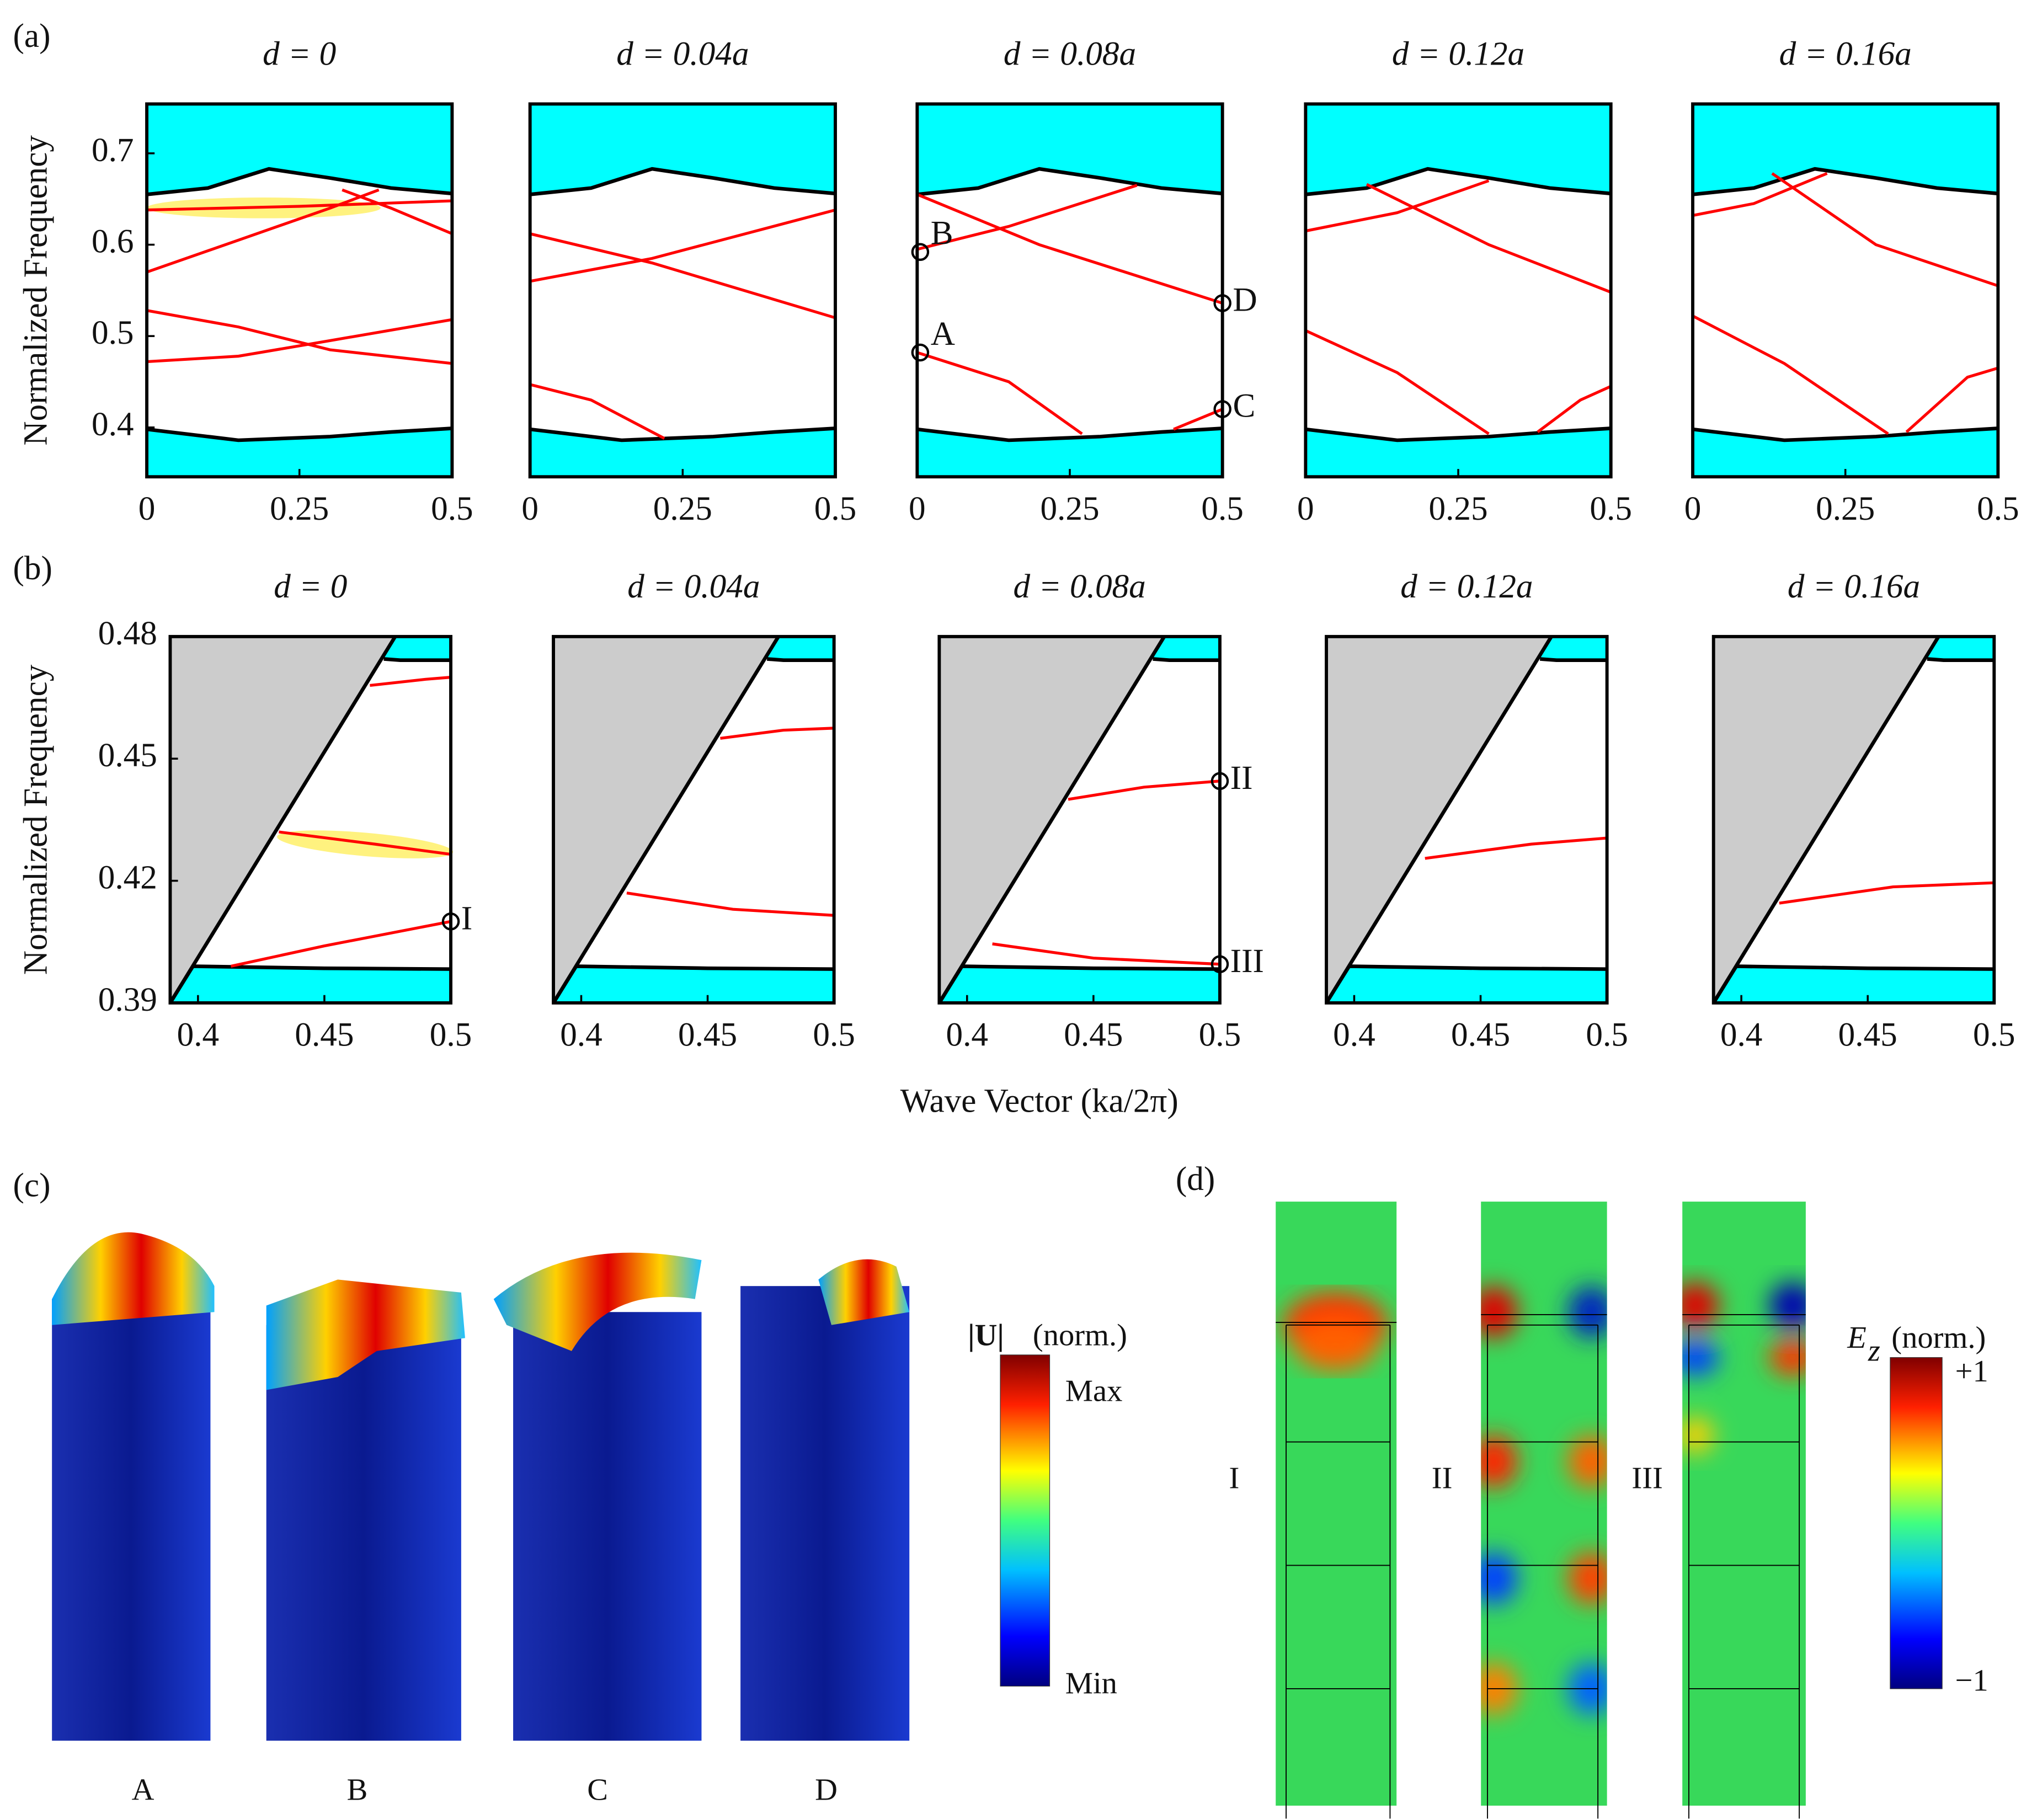 The image size is (2037, 1820). What do you see at coordinates (1466, 586) in the screenshot?
I see `chart-title: d = 0.12a` at bounding box center [1466, 586].